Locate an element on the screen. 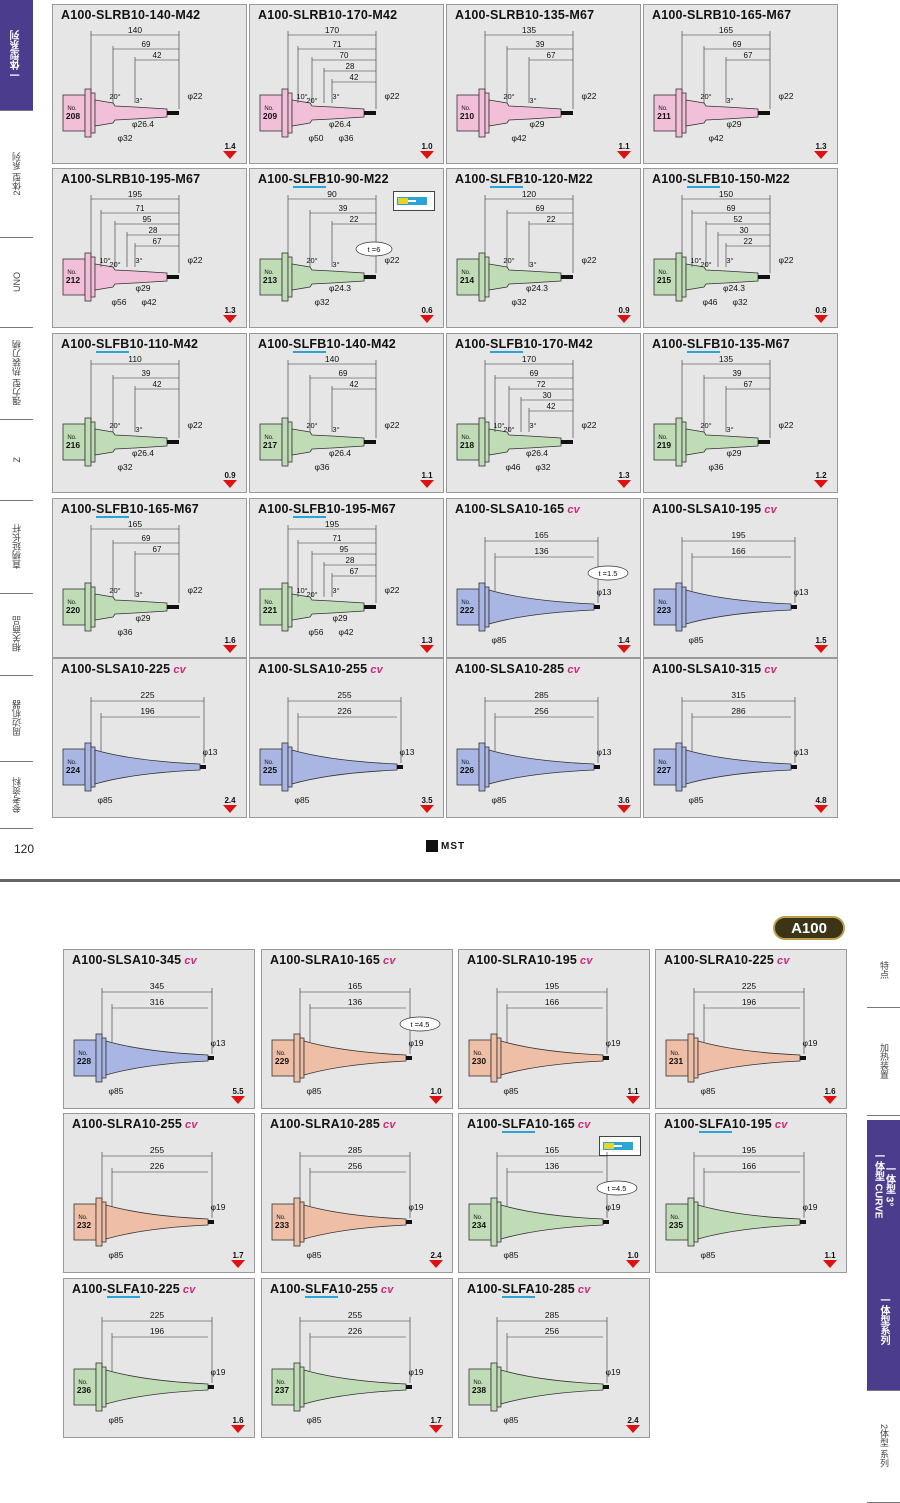 The height and width of the screenshot is (1503, 900). left-tab: 直柄延长杆 is located at coordinates (16, 547).